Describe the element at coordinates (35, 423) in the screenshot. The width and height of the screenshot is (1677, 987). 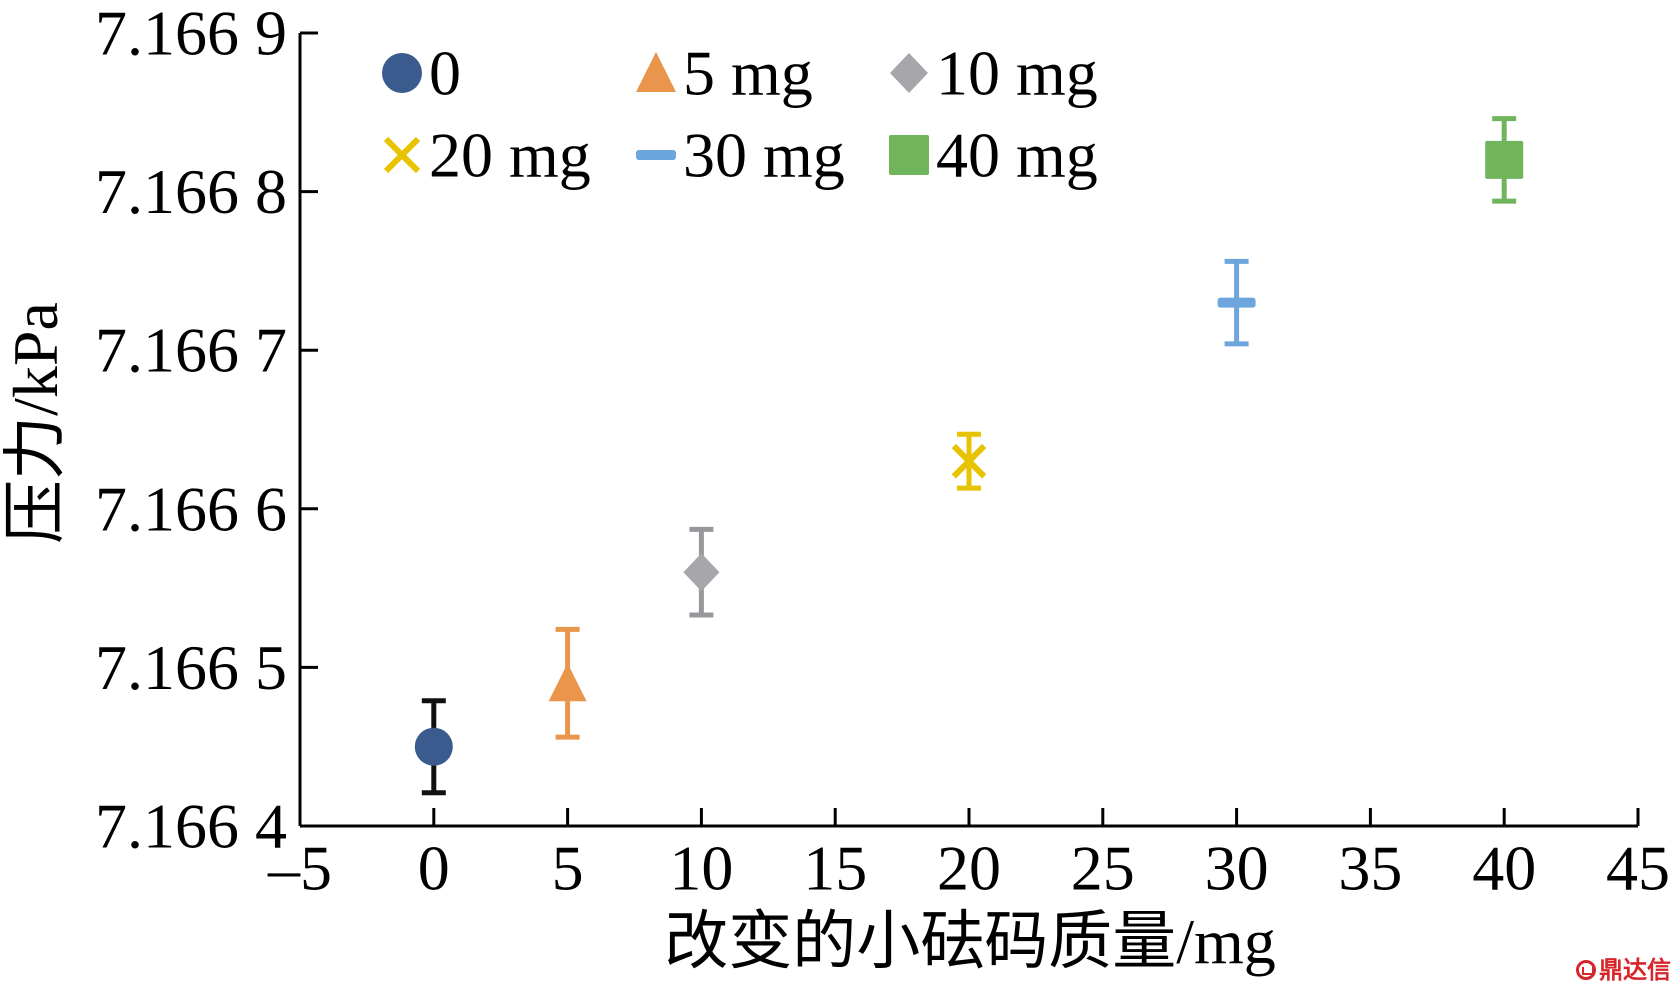
I see `y-axis-title: 压力/kPa` at that location.